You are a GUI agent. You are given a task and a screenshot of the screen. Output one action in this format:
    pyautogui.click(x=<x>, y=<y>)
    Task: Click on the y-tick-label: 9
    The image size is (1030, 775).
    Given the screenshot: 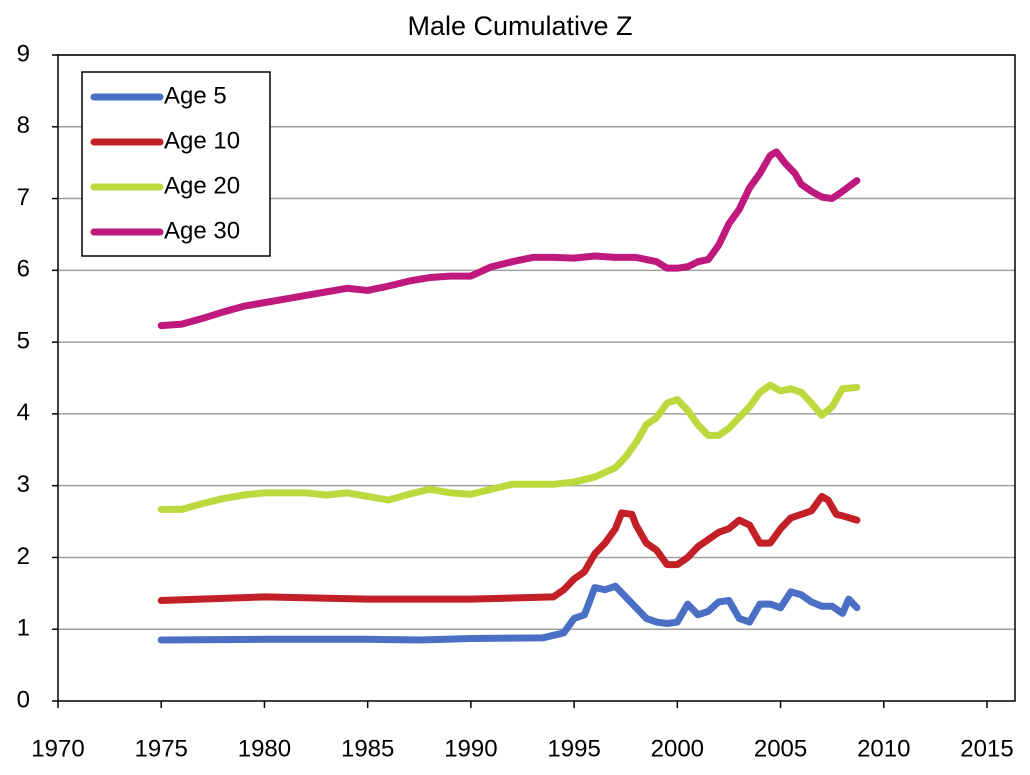 What is the action you would take?
    pyautogui.click(x=23, y=53)
    